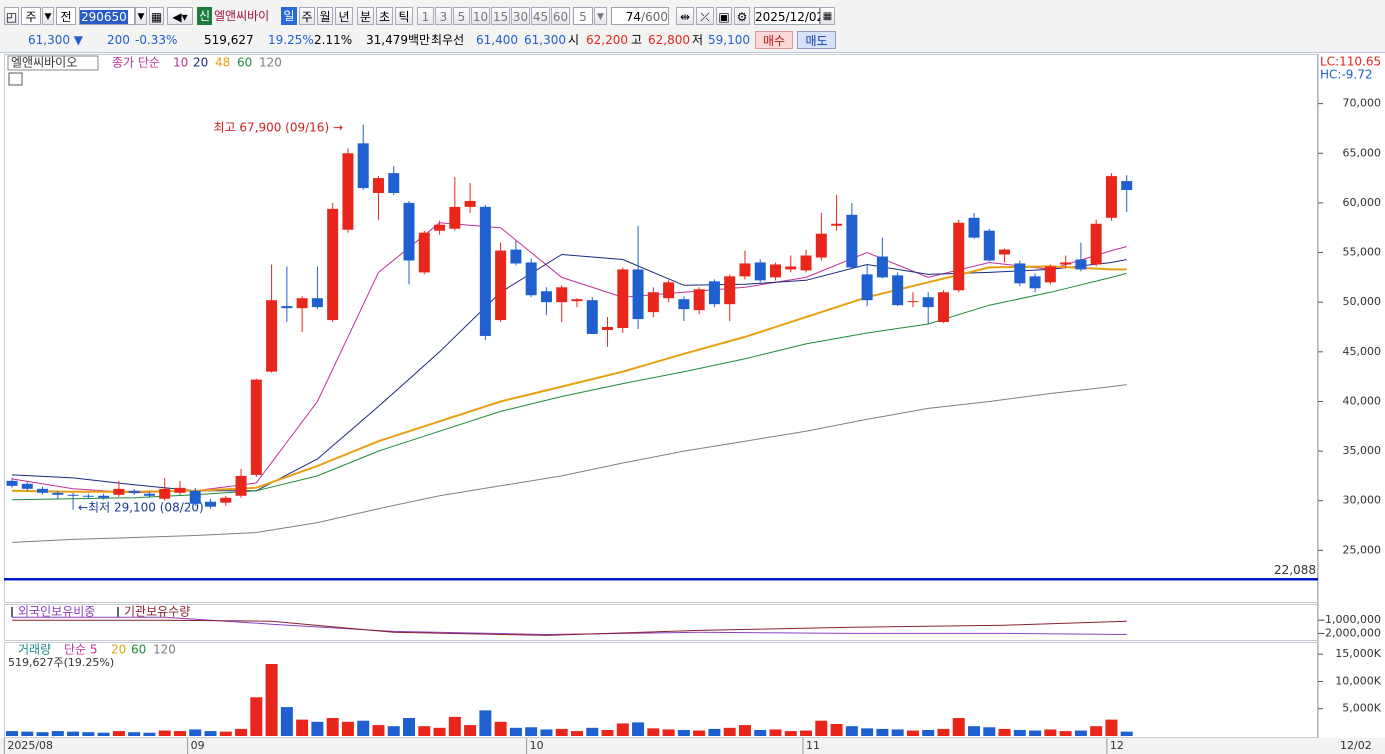 The image size is (1385, 754). What do you see at coordinates (1361, 708) in the screenshot?
I see `y-tick-label: 5,000K` at bounding box center [1361, 708].